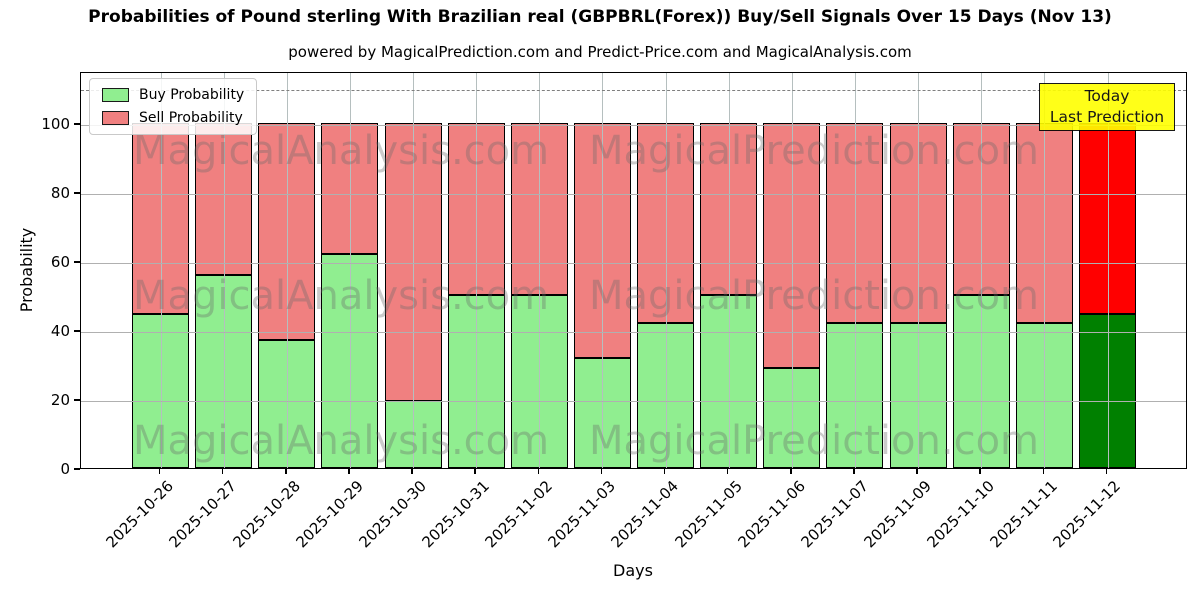  What do you see at coordinates (115, 95) in the screenshot?
I see `buy-color-swatch` at bounding box center [115, 95].